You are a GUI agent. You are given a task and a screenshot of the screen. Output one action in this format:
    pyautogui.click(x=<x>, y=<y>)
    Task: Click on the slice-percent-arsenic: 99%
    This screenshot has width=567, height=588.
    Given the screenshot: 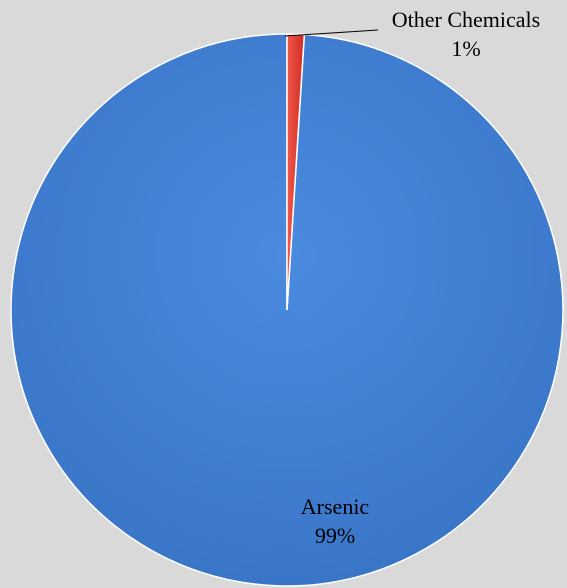 What is the action you would take?
    pyautogui.click(x=335, y=535)
    